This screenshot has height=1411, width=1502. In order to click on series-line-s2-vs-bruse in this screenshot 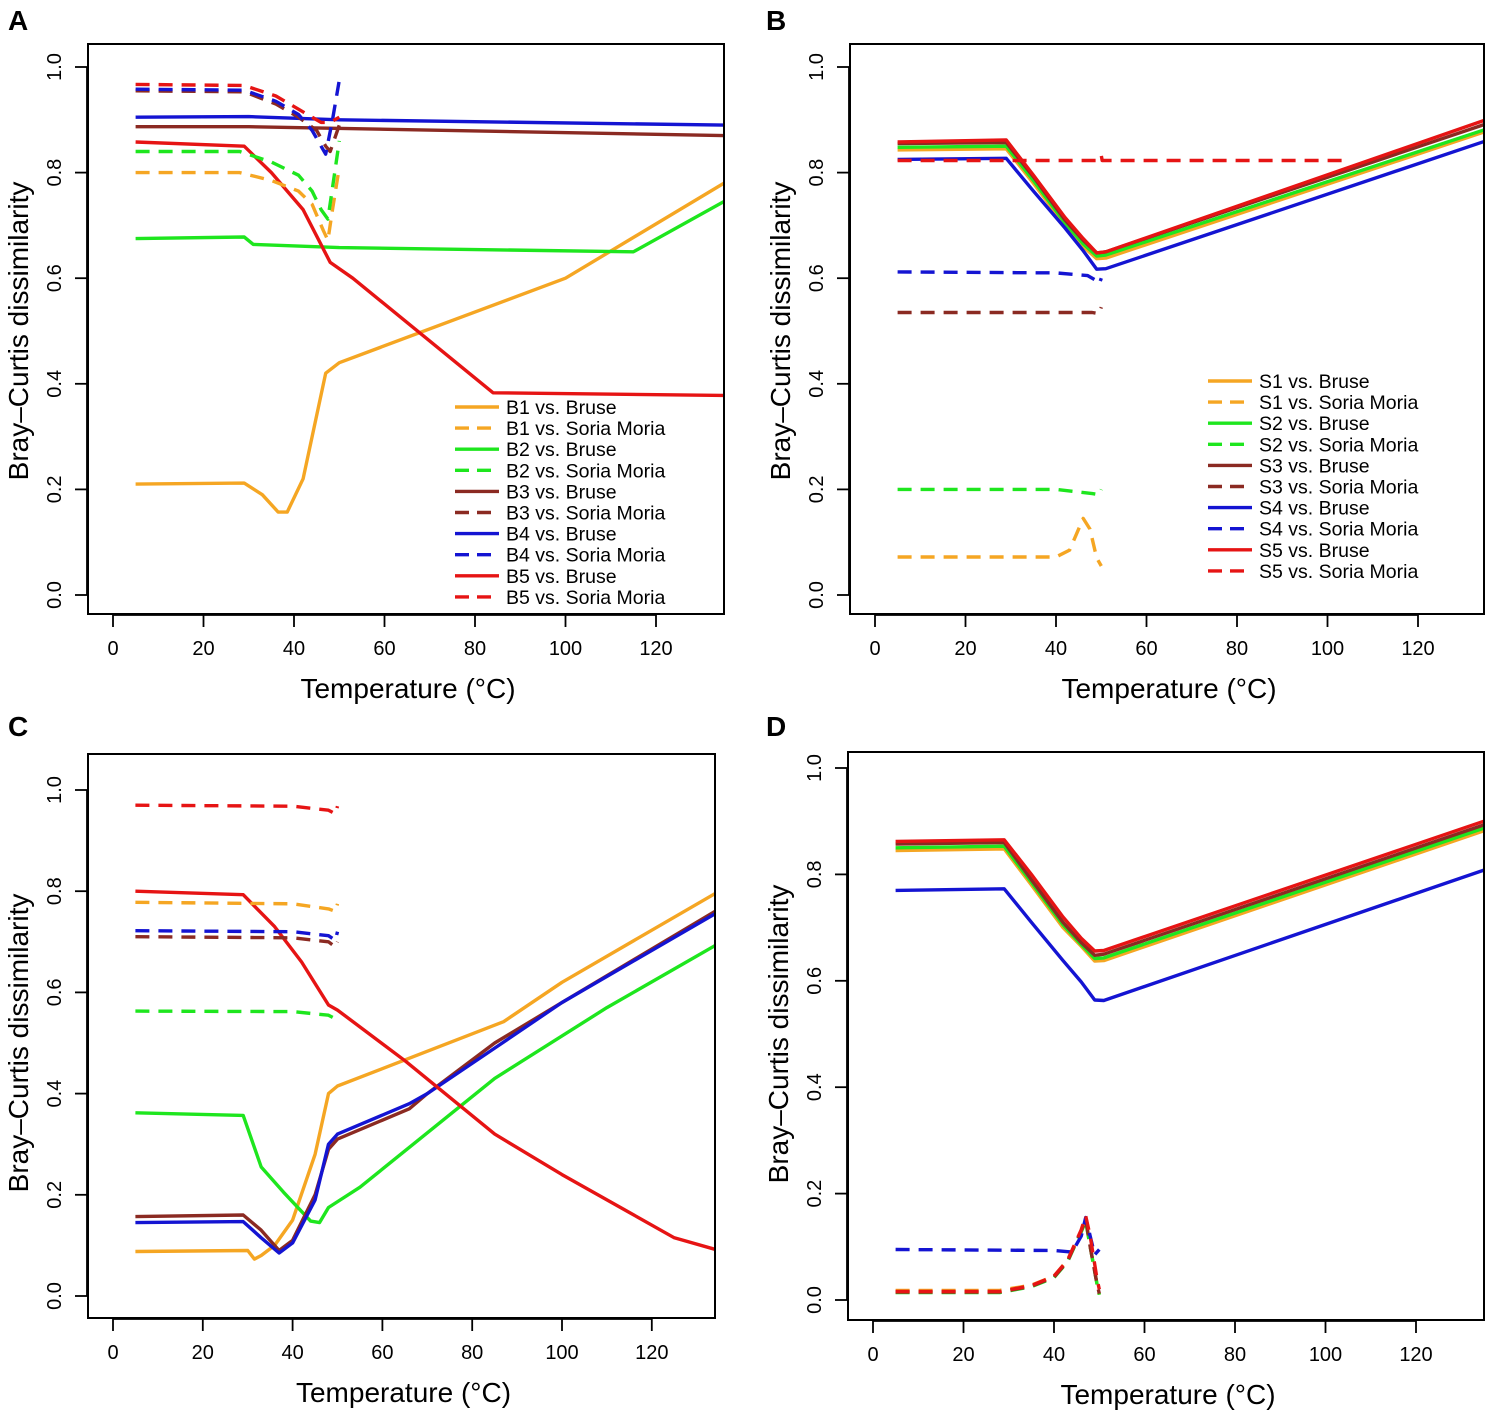, I will do `click(1189, 893)`.